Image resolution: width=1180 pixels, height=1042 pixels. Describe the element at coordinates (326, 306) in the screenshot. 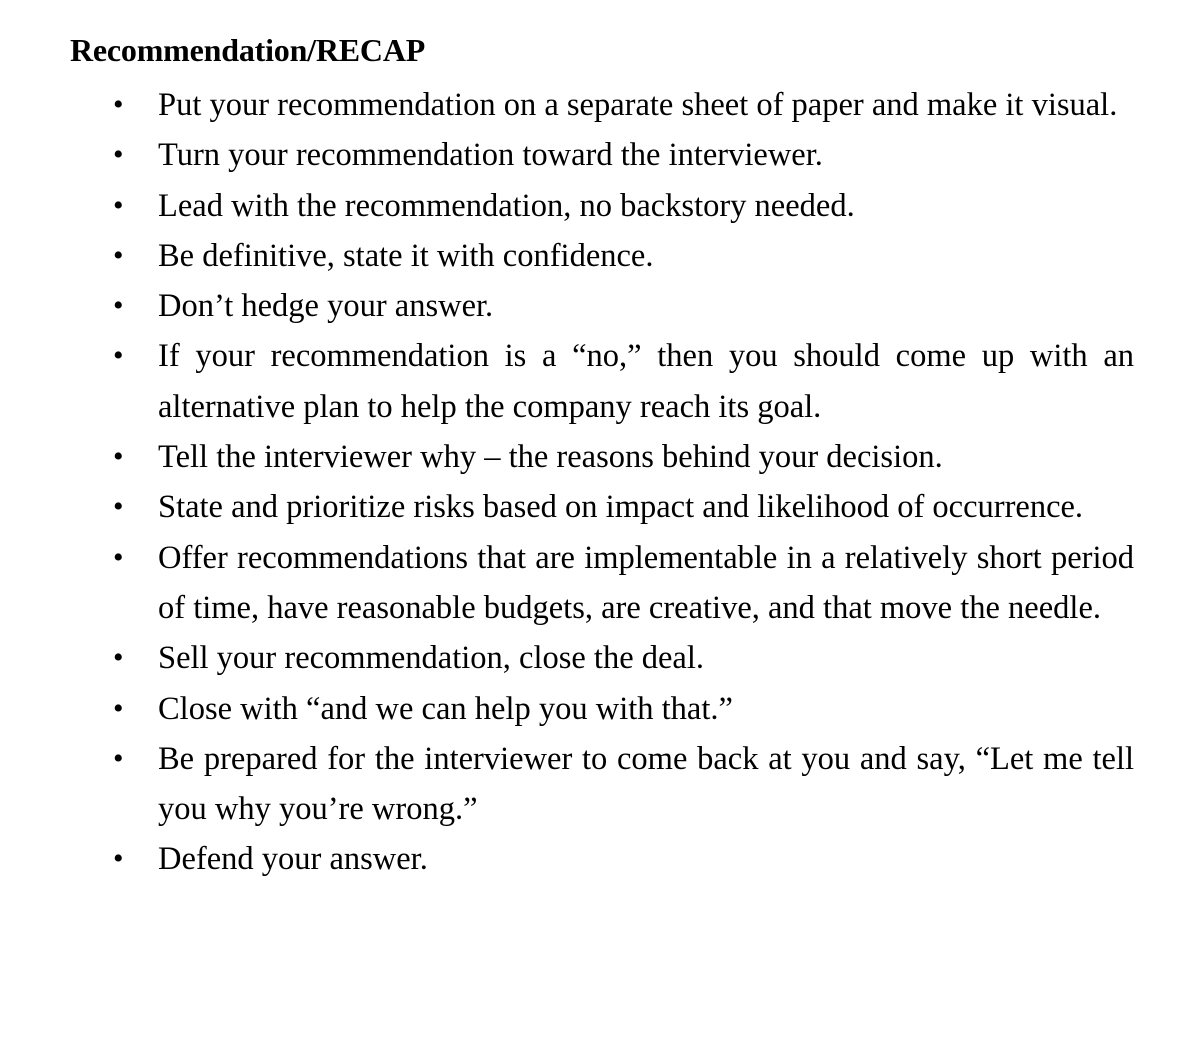

I see `list-item-text: Don’t hedge your answer.` at that location.